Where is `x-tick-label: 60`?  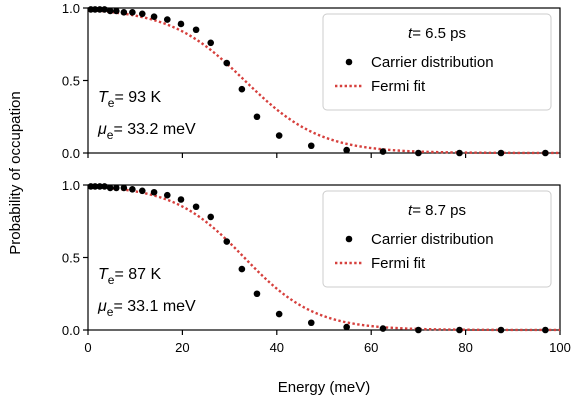 x-tick-label: 60 is located at coordinates (371, 347).